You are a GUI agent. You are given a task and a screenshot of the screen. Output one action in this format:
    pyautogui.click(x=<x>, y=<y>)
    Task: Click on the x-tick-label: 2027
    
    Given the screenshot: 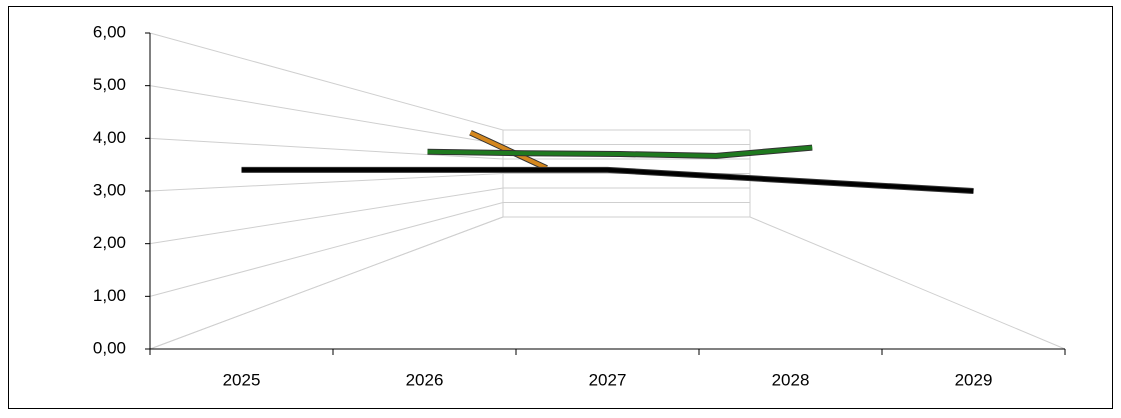 What is the action you would take?
    pyautogui.click(x=608, y=379)
    